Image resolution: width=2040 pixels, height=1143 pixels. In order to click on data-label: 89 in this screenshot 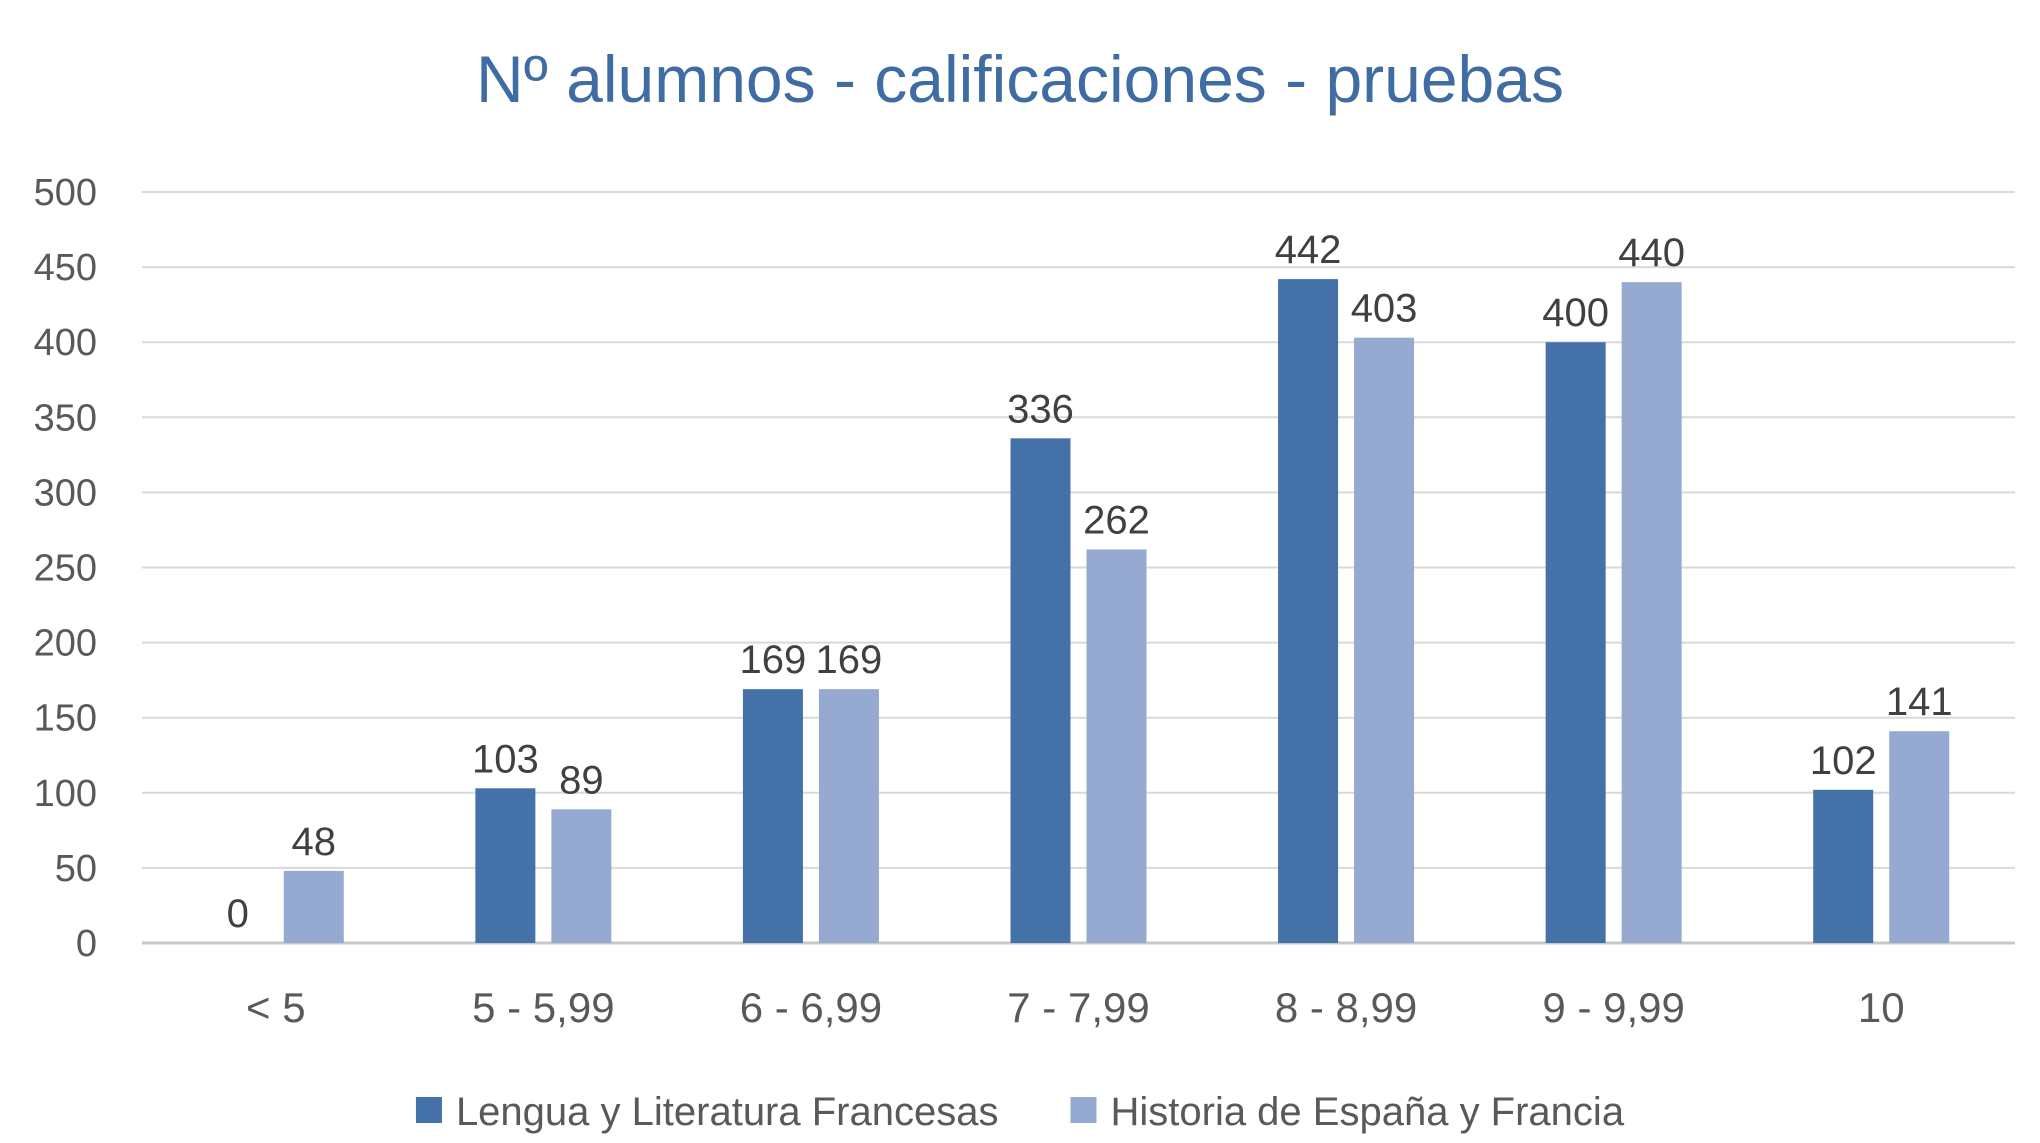, I will do `click(581, 780)`.